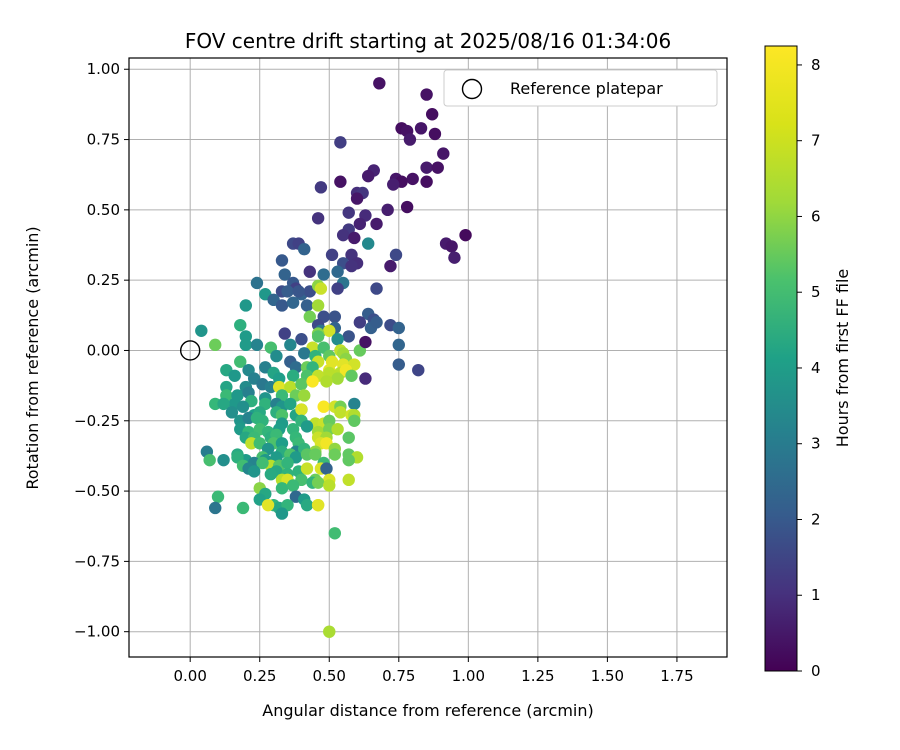  Describe the element at coordinates (97, 561) in the screenshot. I see `y-tick-label: −0.75` at that location.